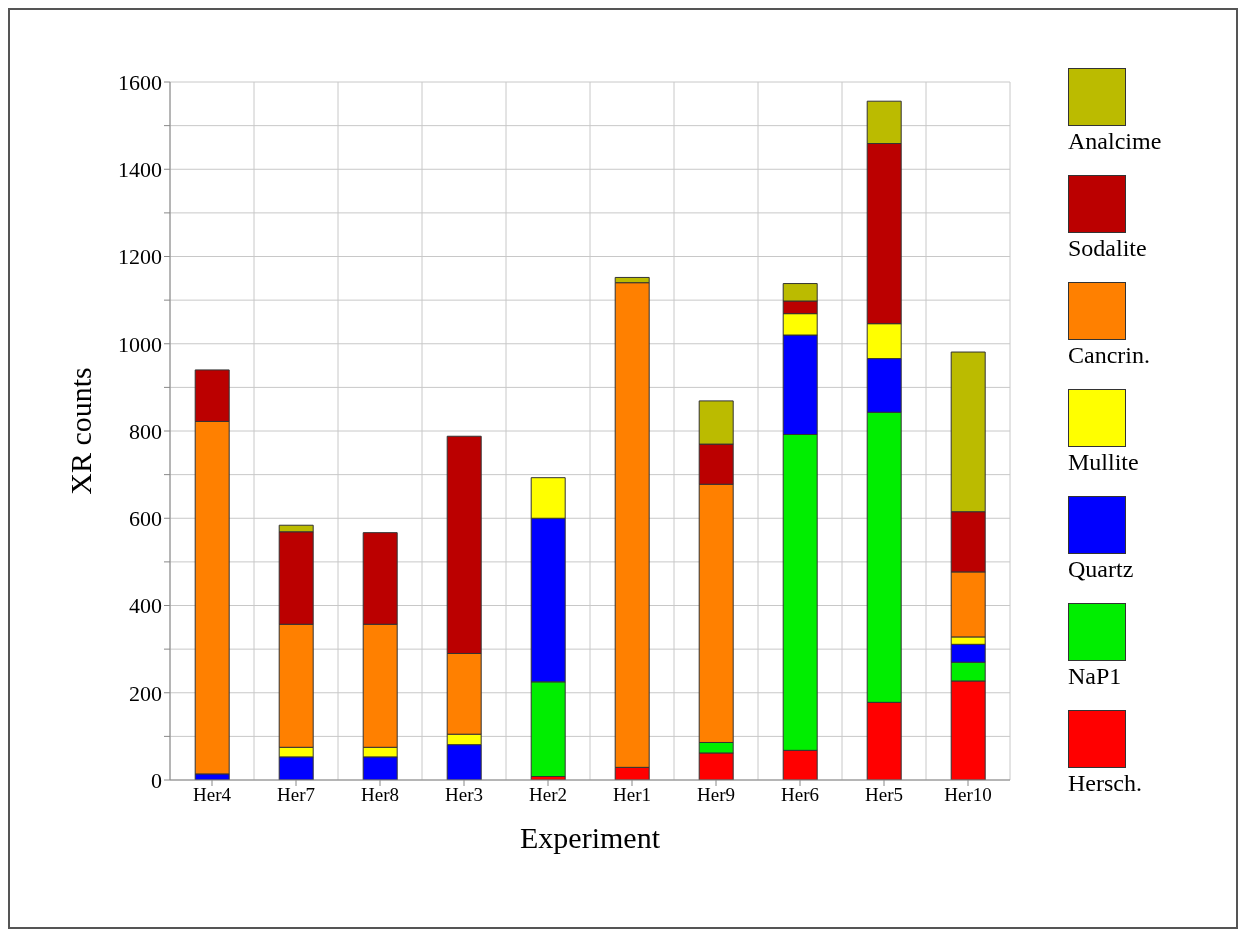 The width and height of the screenshot is (1244, 935). I want to click on y-tick-label: 1200, so click(140, 257).